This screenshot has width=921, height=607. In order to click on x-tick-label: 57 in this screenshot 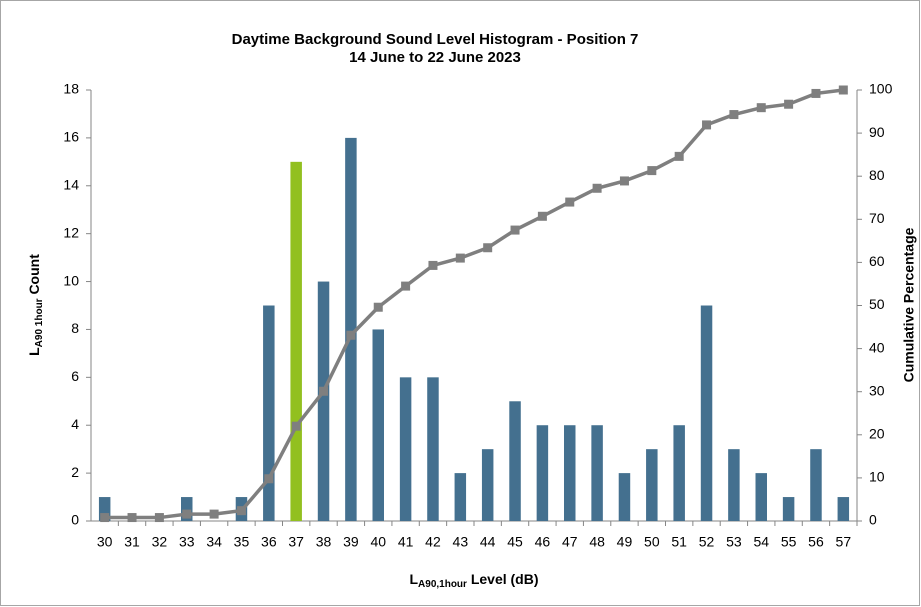, I will do `click(844, 542)`.